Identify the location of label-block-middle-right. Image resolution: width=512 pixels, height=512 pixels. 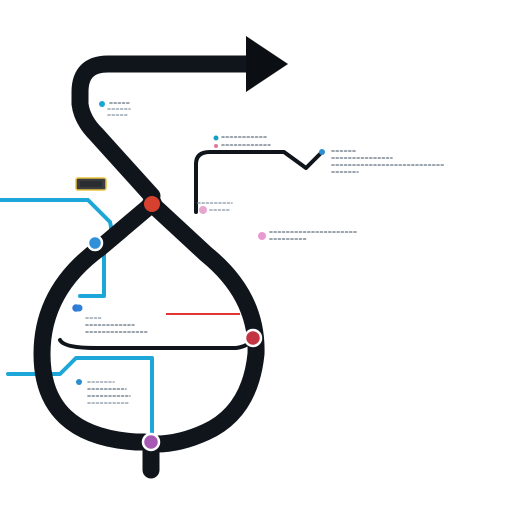
(313, 235).